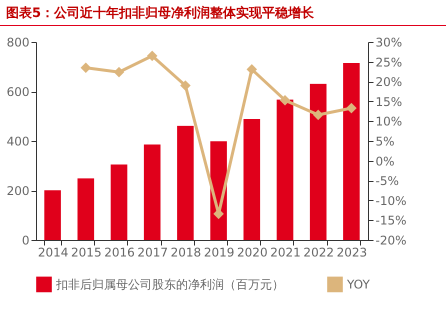  What do you see at coordinates (389, 43) in the screenshot?
I see `y2-tick-label: 30%` at bounding box center [389, 43].